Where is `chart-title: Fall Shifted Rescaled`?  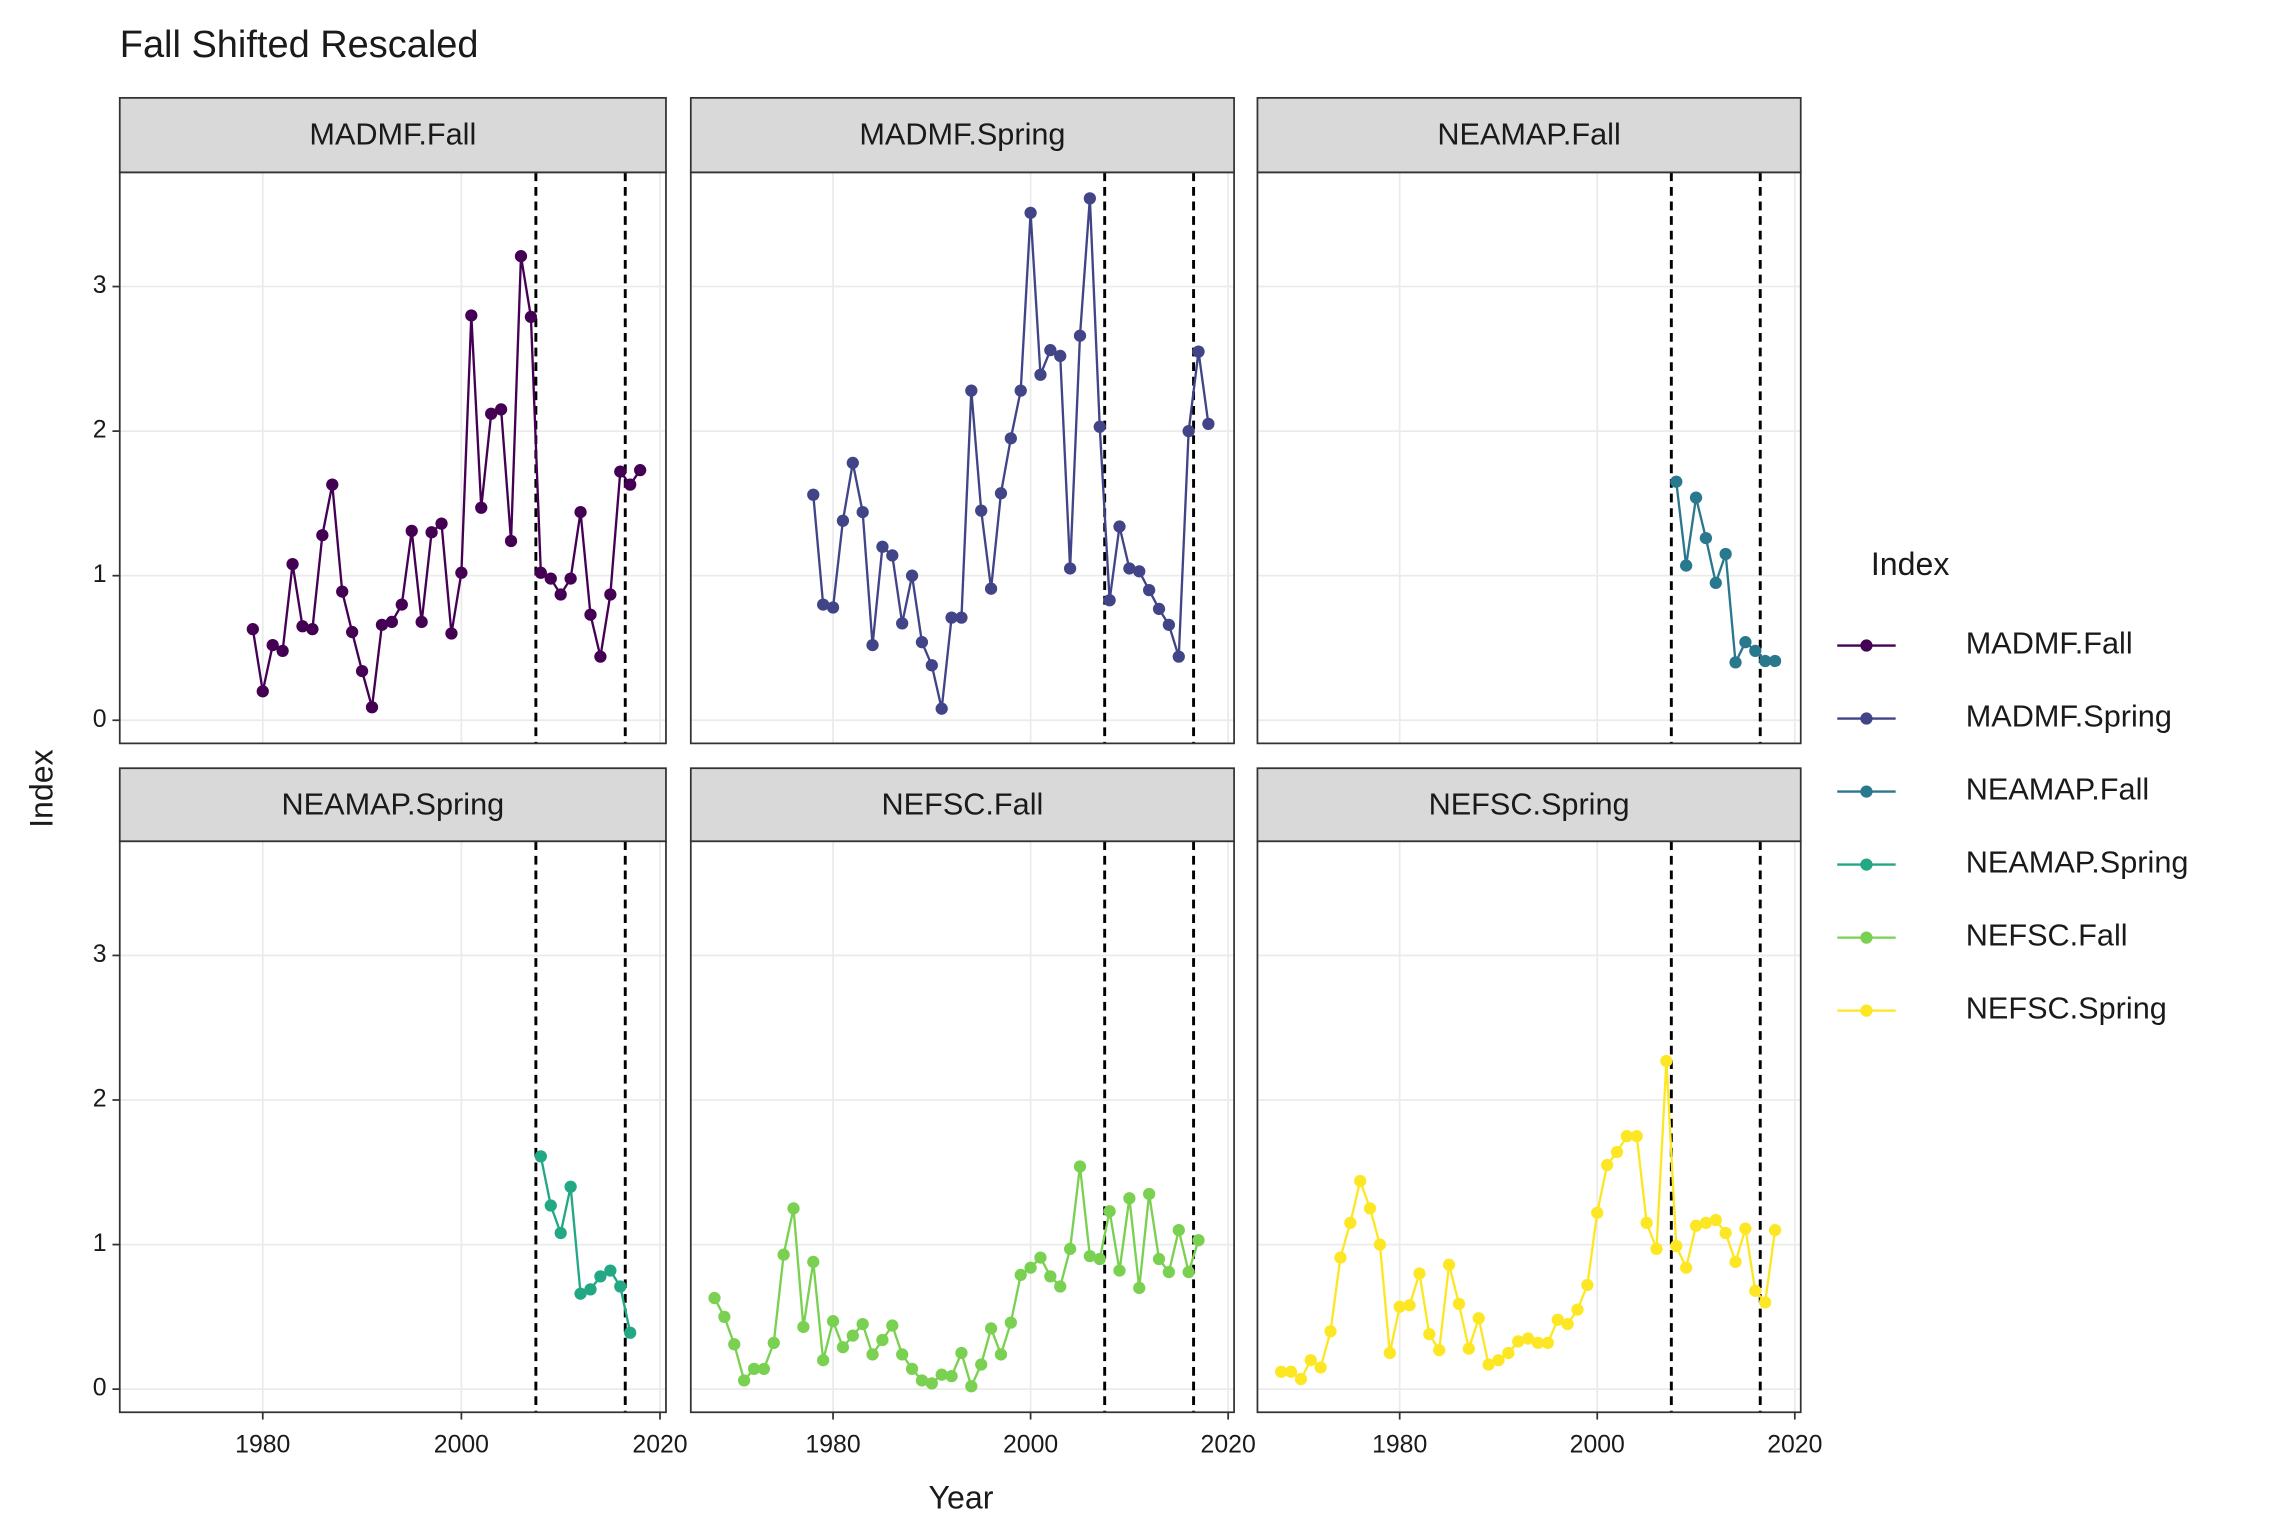
chart-title: Fall Shifted Rescaled is located at coordinates (299, 45).